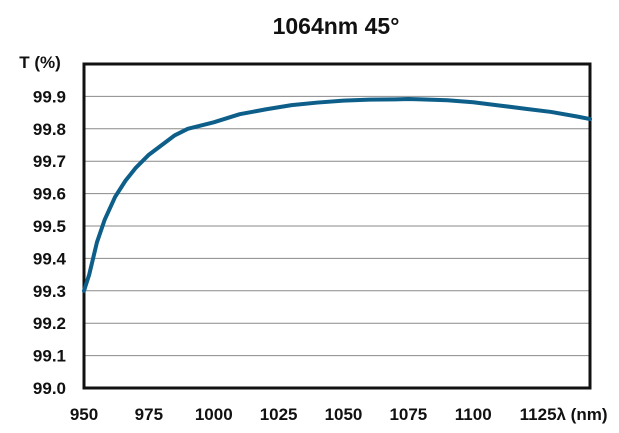 Image resolution: width=619 pixels, height=433 pixels. What do you see at coordinates (49, 388) in the screenshot?
I see `y-tick-label: 99.0` at bounding box center [49, 388].